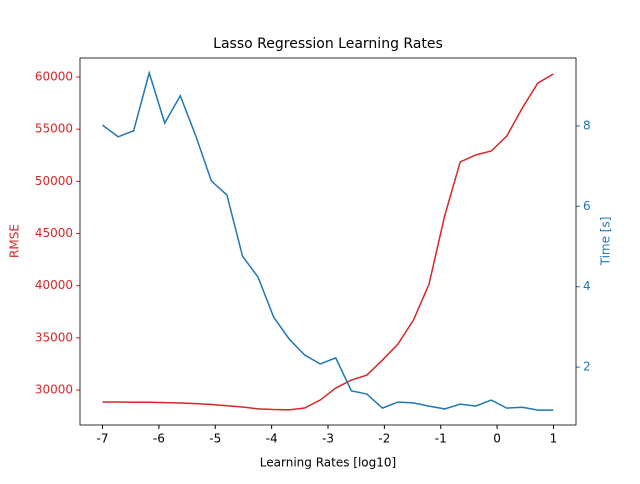  I want to click on y-tick-label: 30000, so click(54, 390).